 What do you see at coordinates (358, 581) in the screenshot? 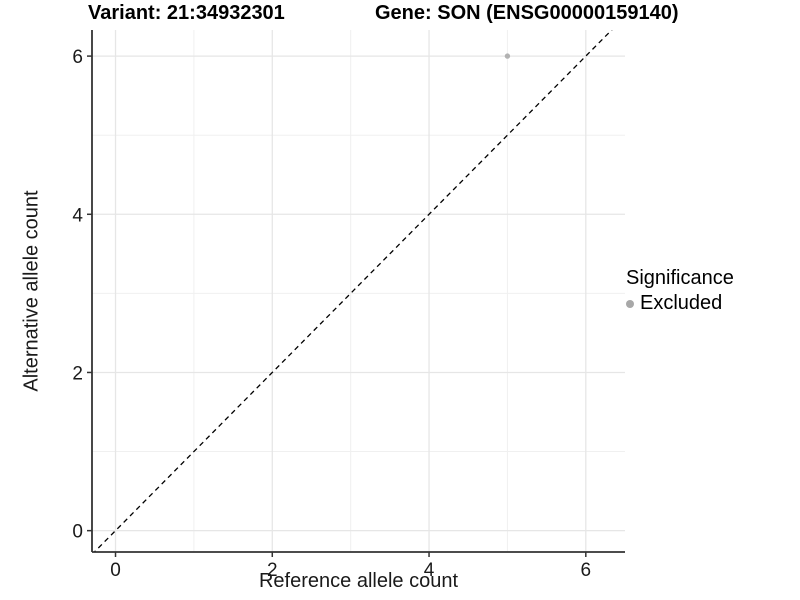
I see `x-axis-title: Reference allele count` at bounding box center [358, 581].